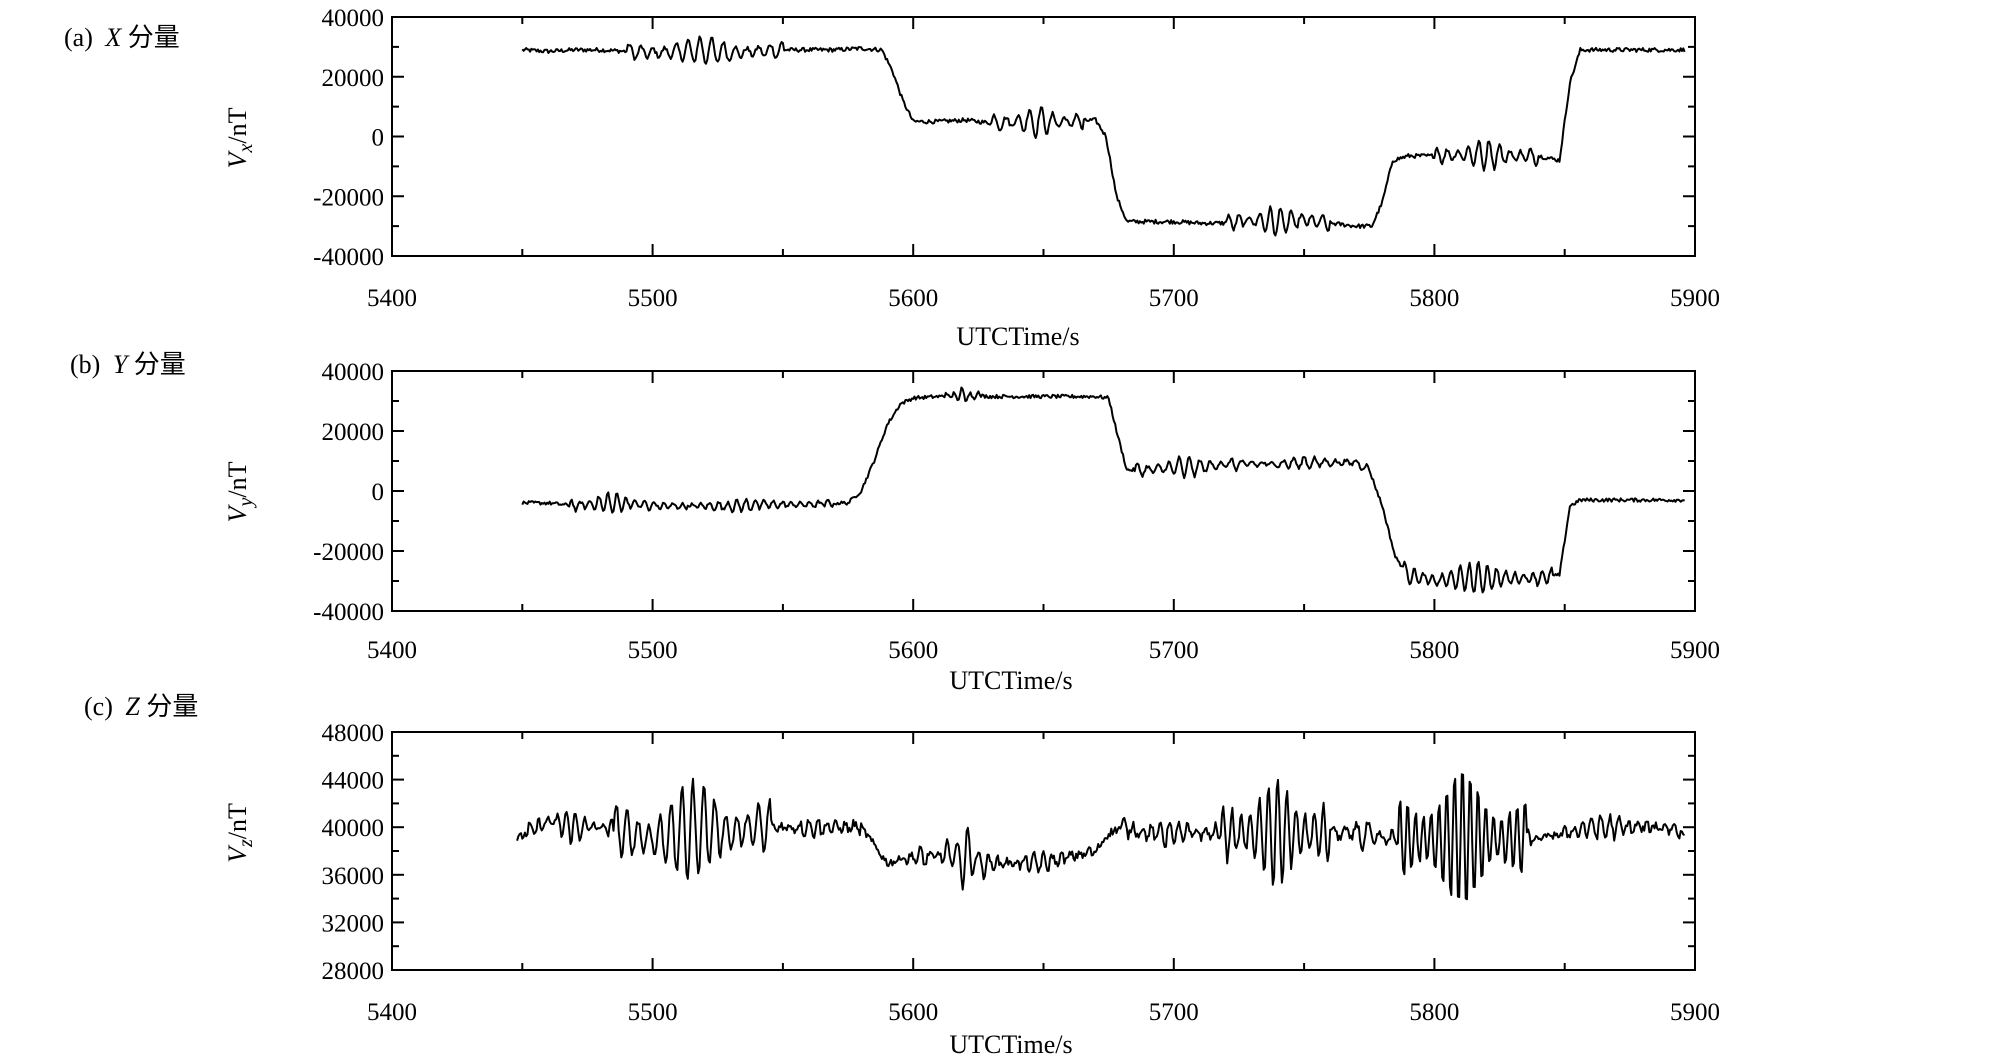 This screenshot has width=2008, height=1063. I want to click on a-x-tick-label: 5600, so click(913, 298).